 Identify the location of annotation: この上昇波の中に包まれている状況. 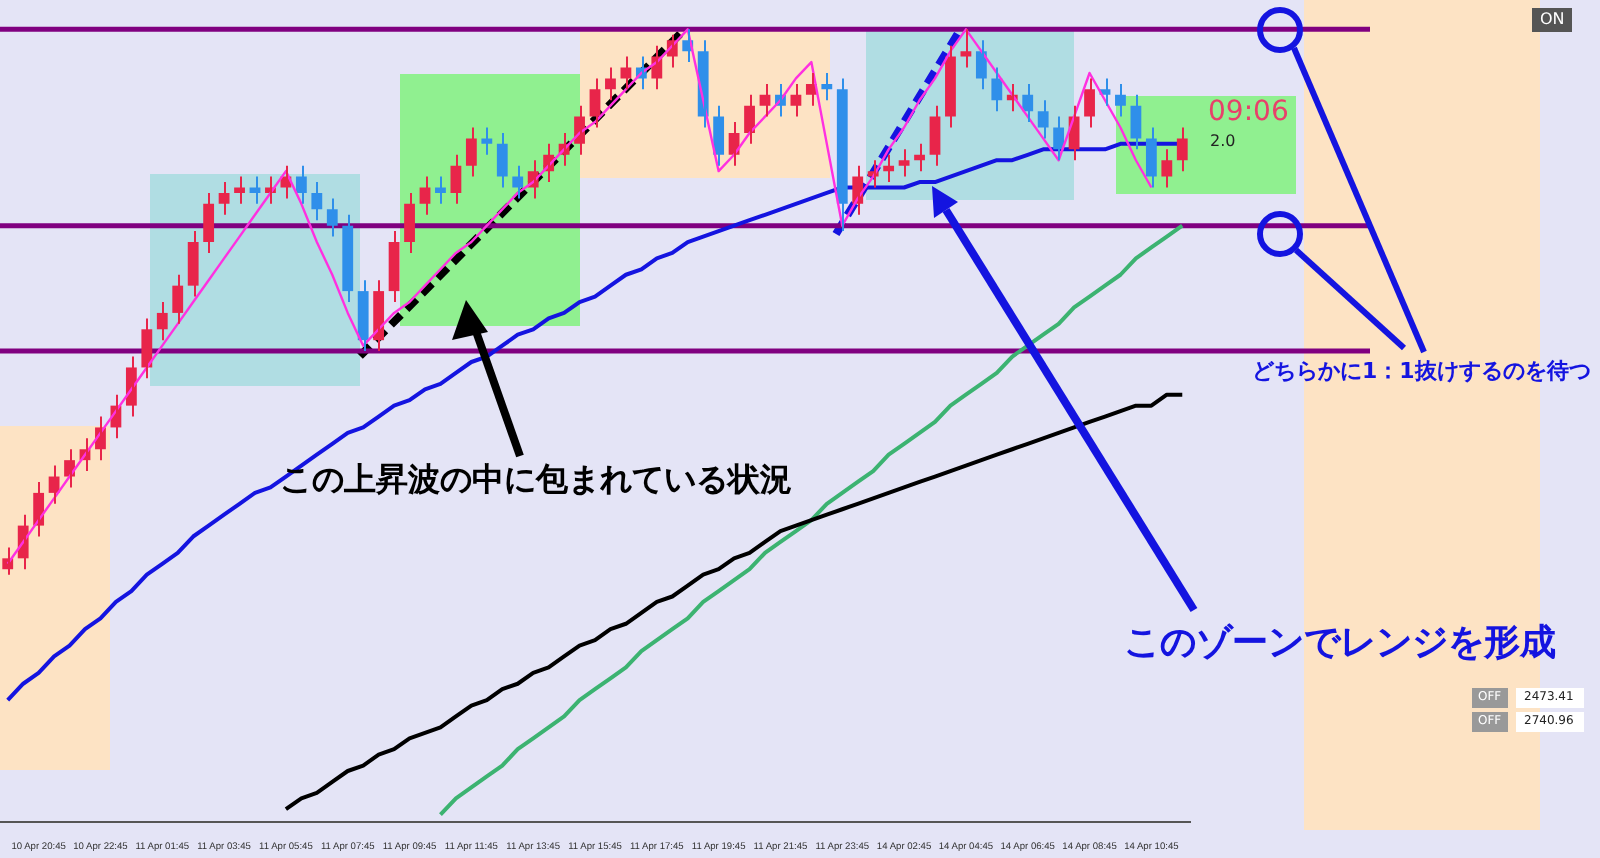
(536, 479).